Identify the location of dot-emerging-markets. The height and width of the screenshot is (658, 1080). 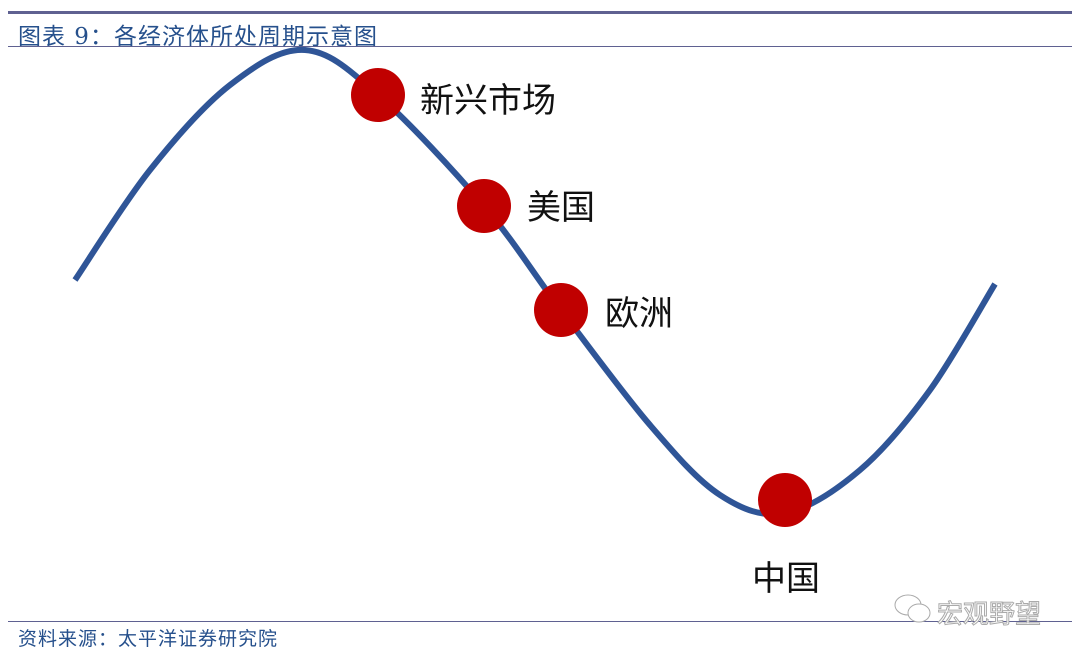
(378, 95).